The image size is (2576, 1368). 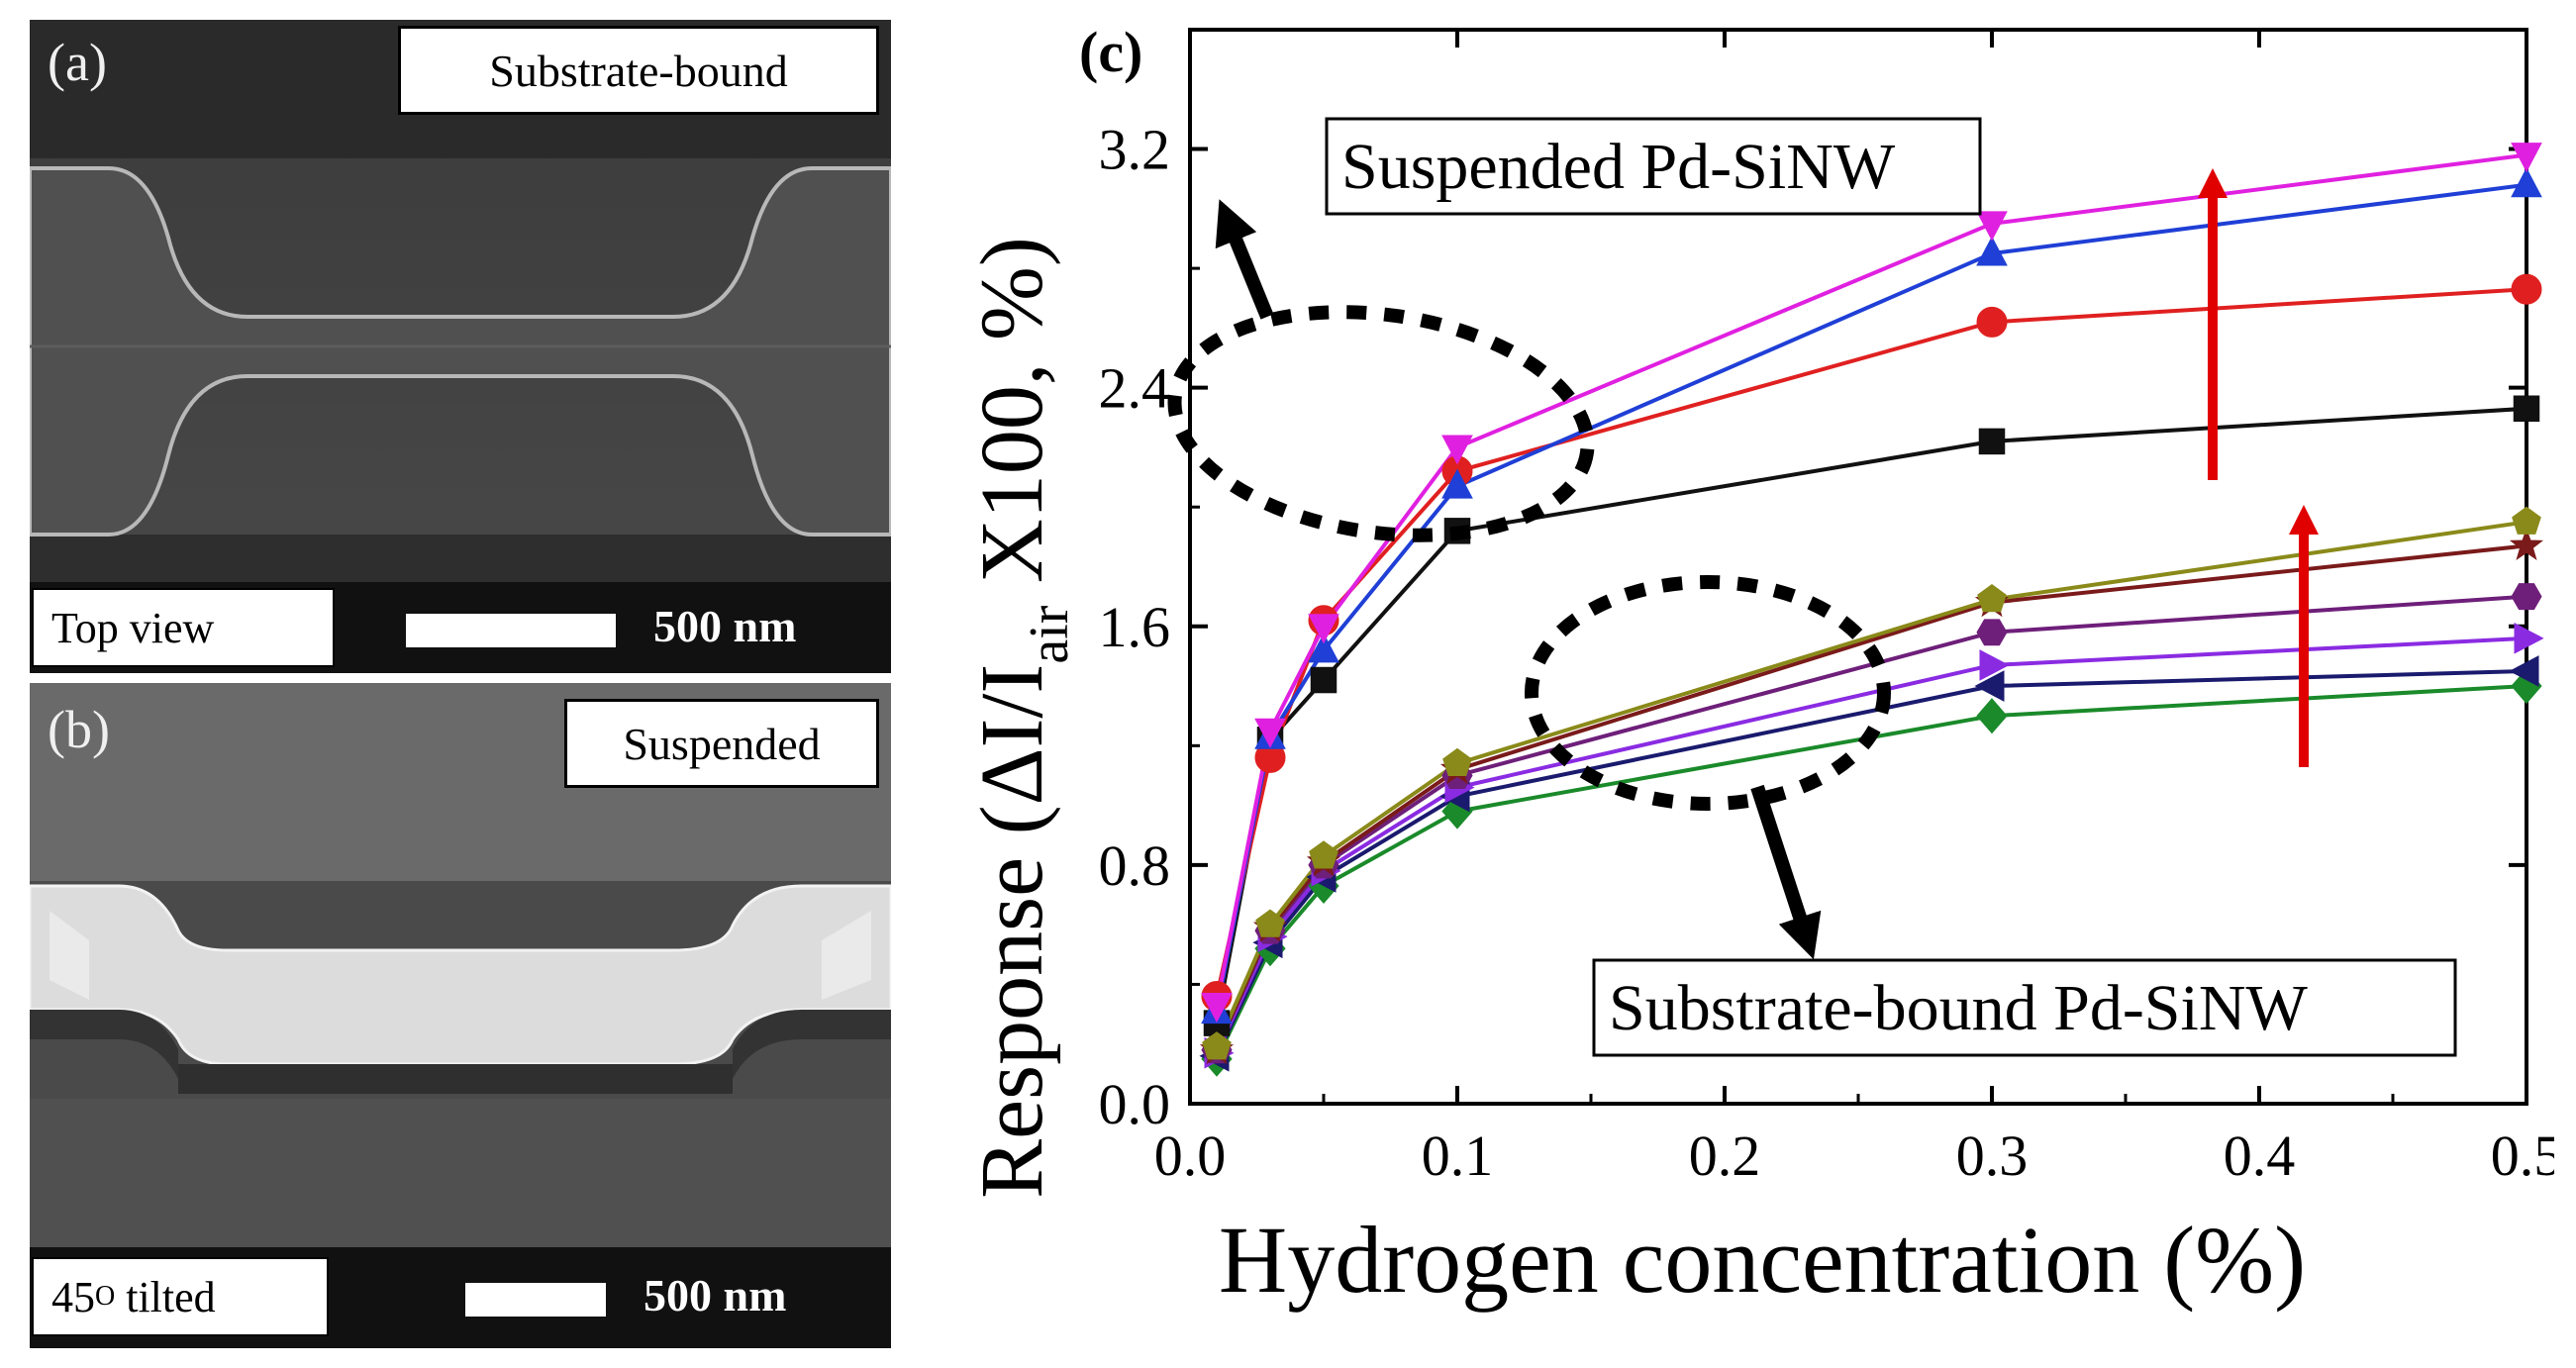 What do you see at coordinates (1245, 259) in the screenshot?
I see `suspended-pointer-arrow` at bounding box center [1245, 259].